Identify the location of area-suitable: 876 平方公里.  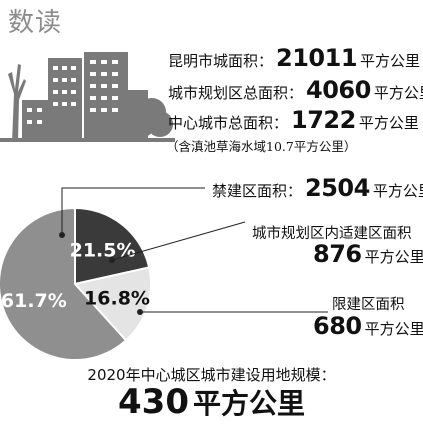
(366, 254).